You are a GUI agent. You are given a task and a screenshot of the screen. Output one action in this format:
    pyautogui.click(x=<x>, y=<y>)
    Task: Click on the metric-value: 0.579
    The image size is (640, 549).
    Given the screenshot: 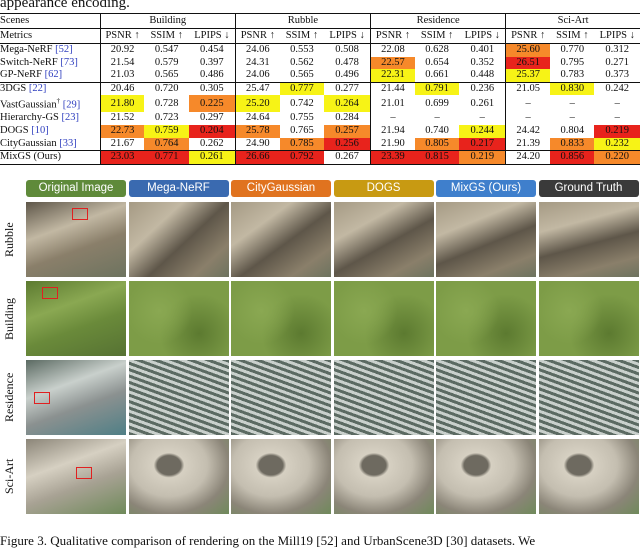 What is the action you would take?
    pyautogui.click(x=166, y=62)
    